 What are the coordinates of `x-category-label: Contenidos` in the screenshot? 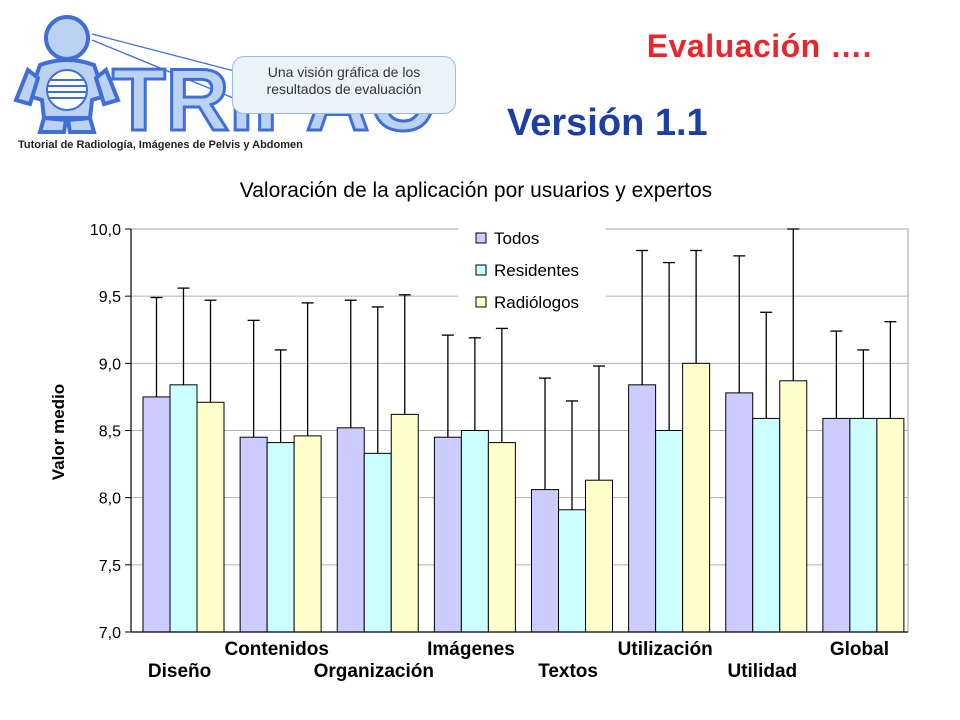 It's located at (276, 649).